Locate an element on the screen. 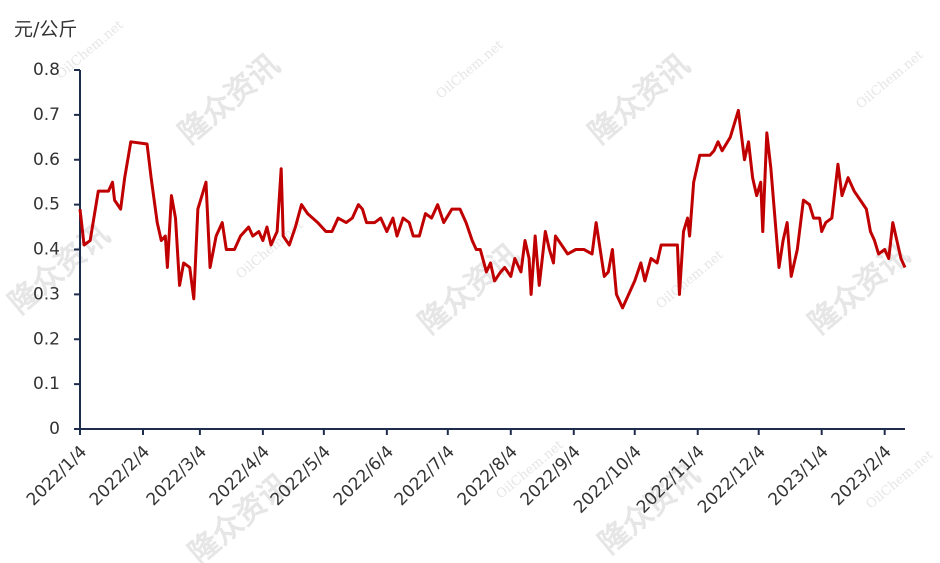 The height and width of the screenshot is (563, 940). y-tick-label: 0.7 is located at coordinates (46, 115).